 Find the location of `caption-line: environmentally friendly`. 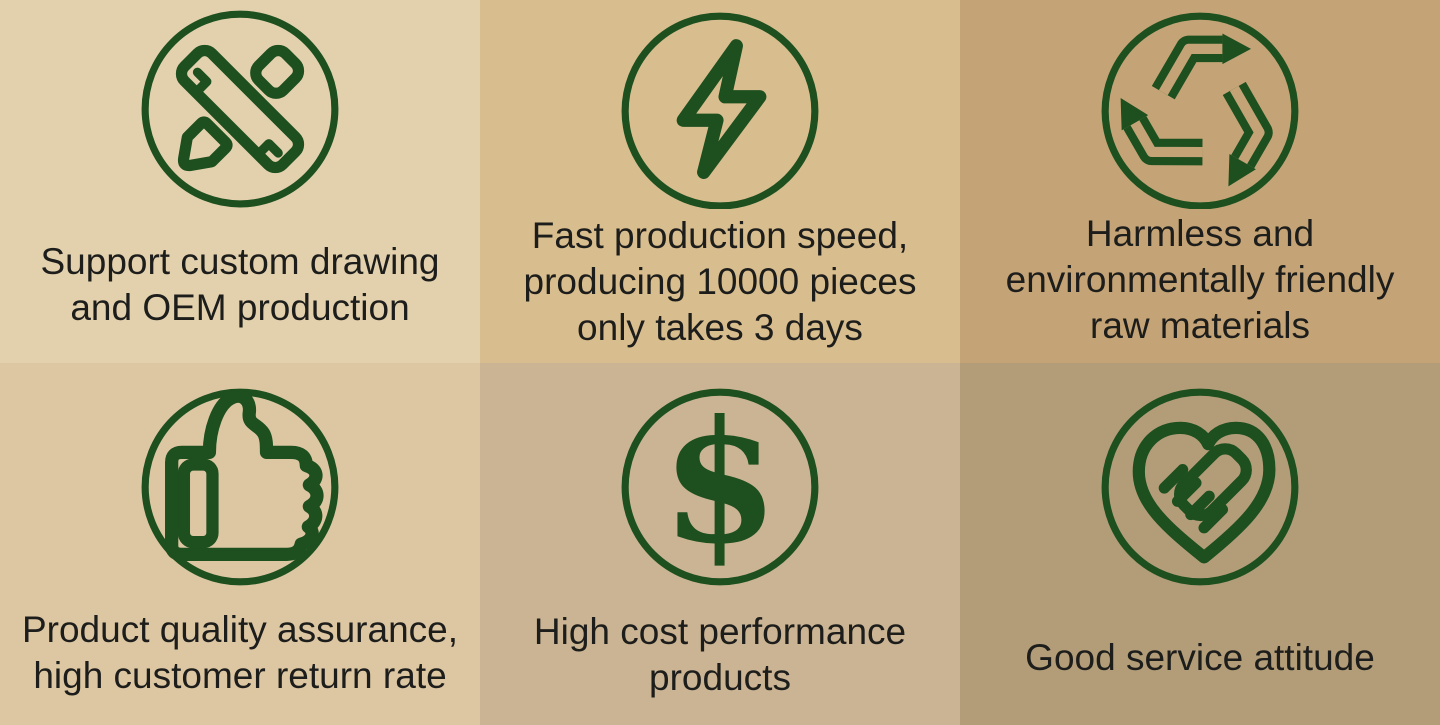

caption-line: environmentally friendly is located at coordinates (1200, 279).